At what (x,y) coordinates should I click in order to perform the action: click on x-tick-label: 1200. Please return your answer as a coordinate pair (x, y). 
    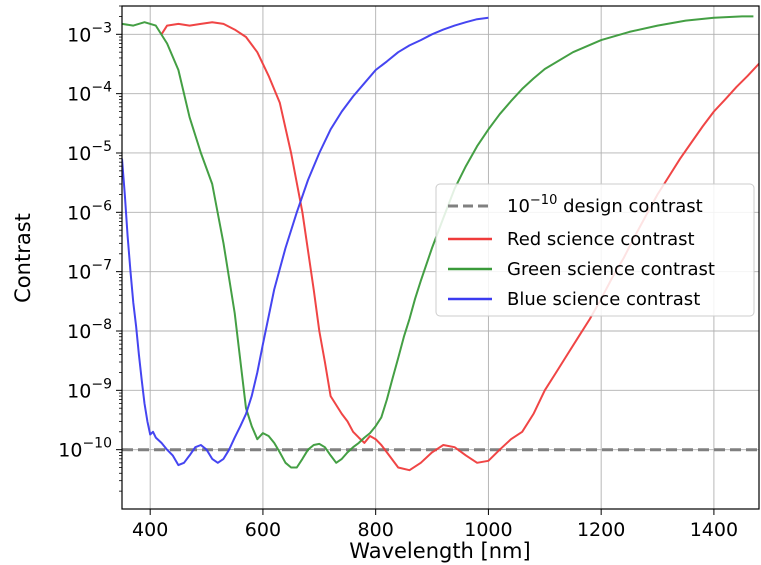
    Looking at the image, I should click on (601, 530).